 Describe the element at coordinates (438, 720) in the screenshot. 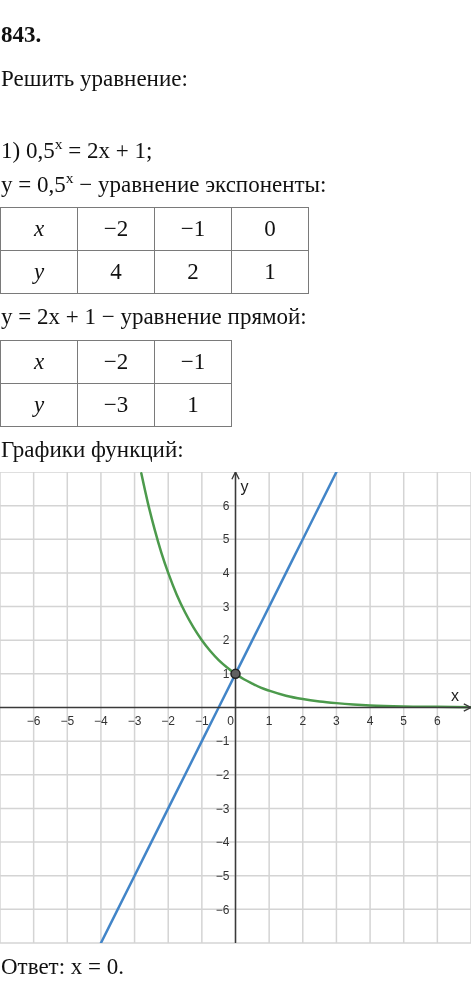

I see `x-tick-label: 6` at that location.